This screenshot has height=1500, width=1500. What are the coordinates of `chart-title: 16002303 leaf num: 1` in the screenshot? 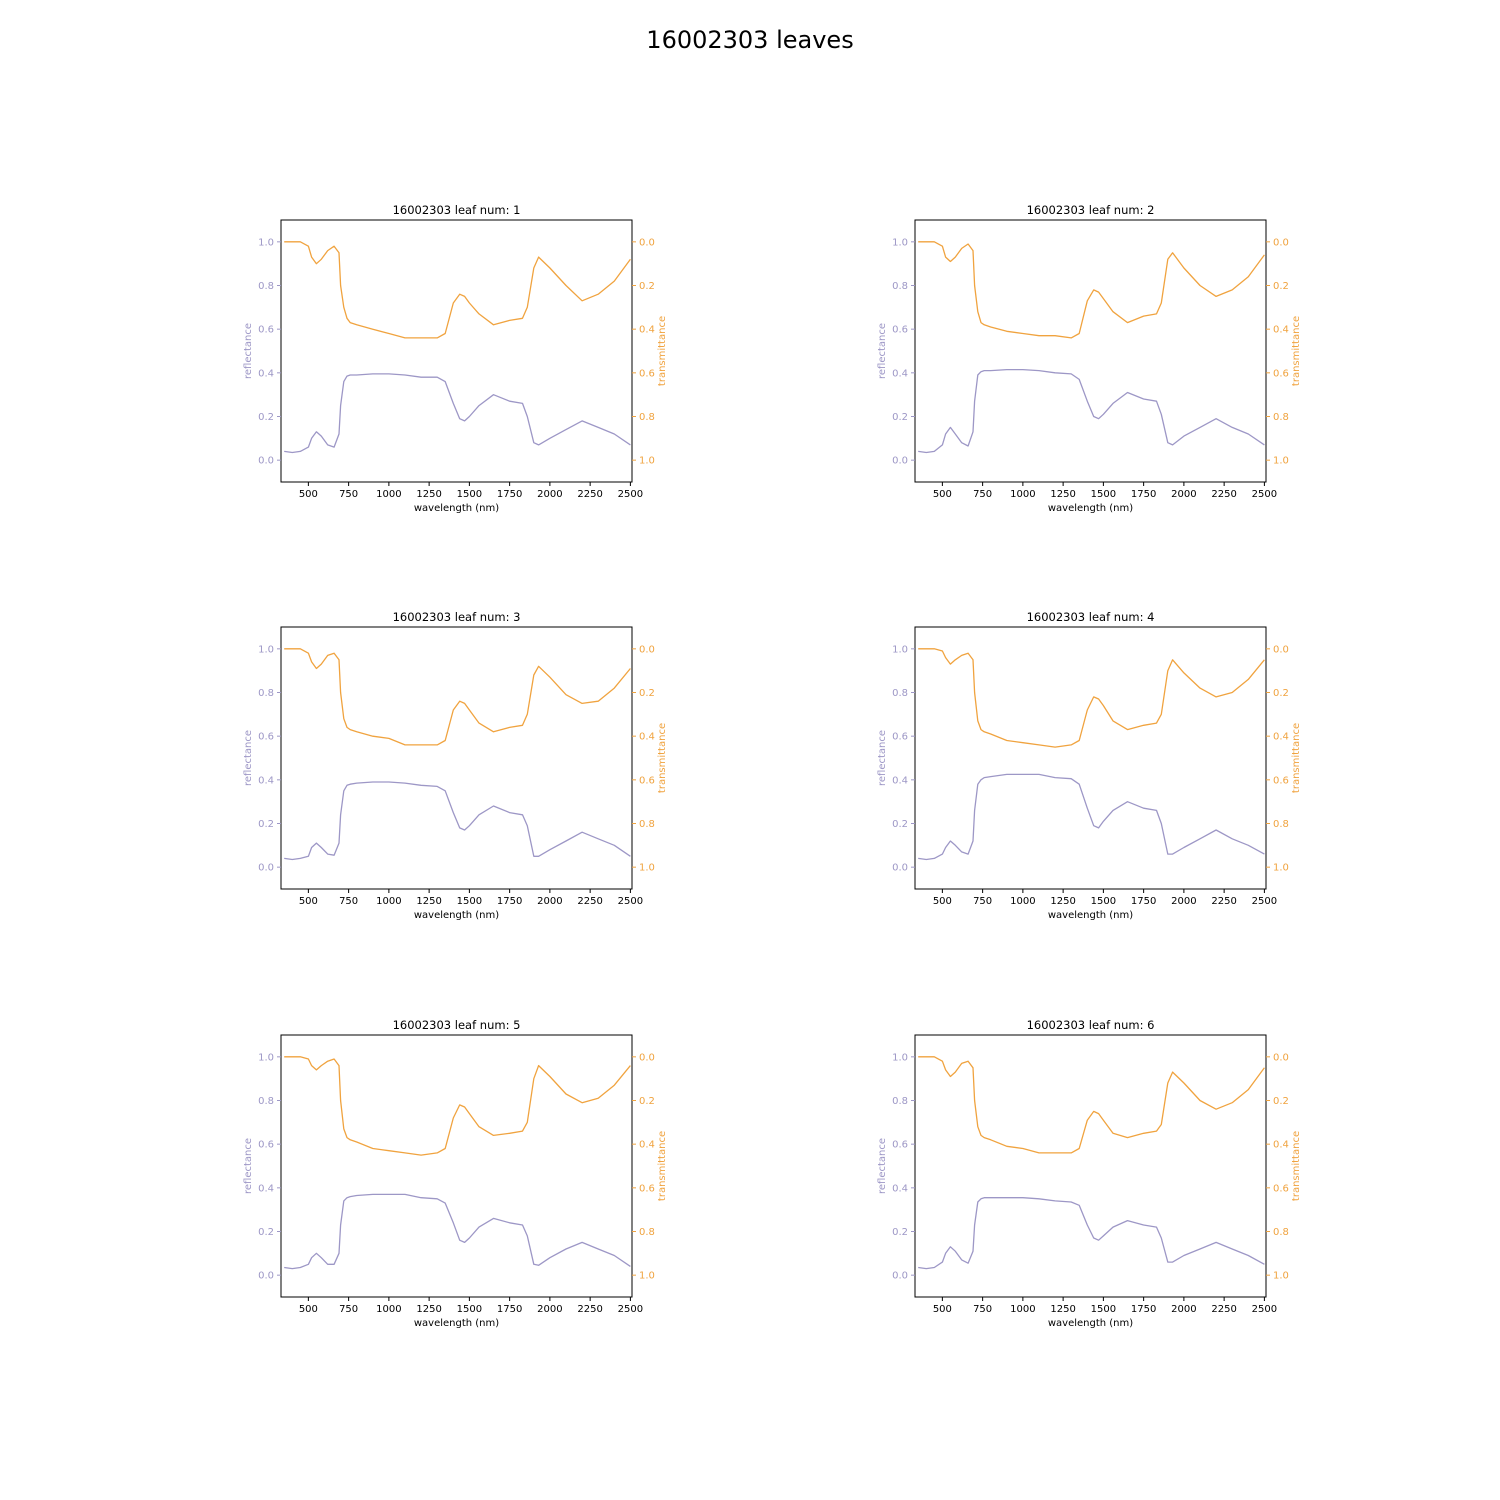 It's located at (457, 210).